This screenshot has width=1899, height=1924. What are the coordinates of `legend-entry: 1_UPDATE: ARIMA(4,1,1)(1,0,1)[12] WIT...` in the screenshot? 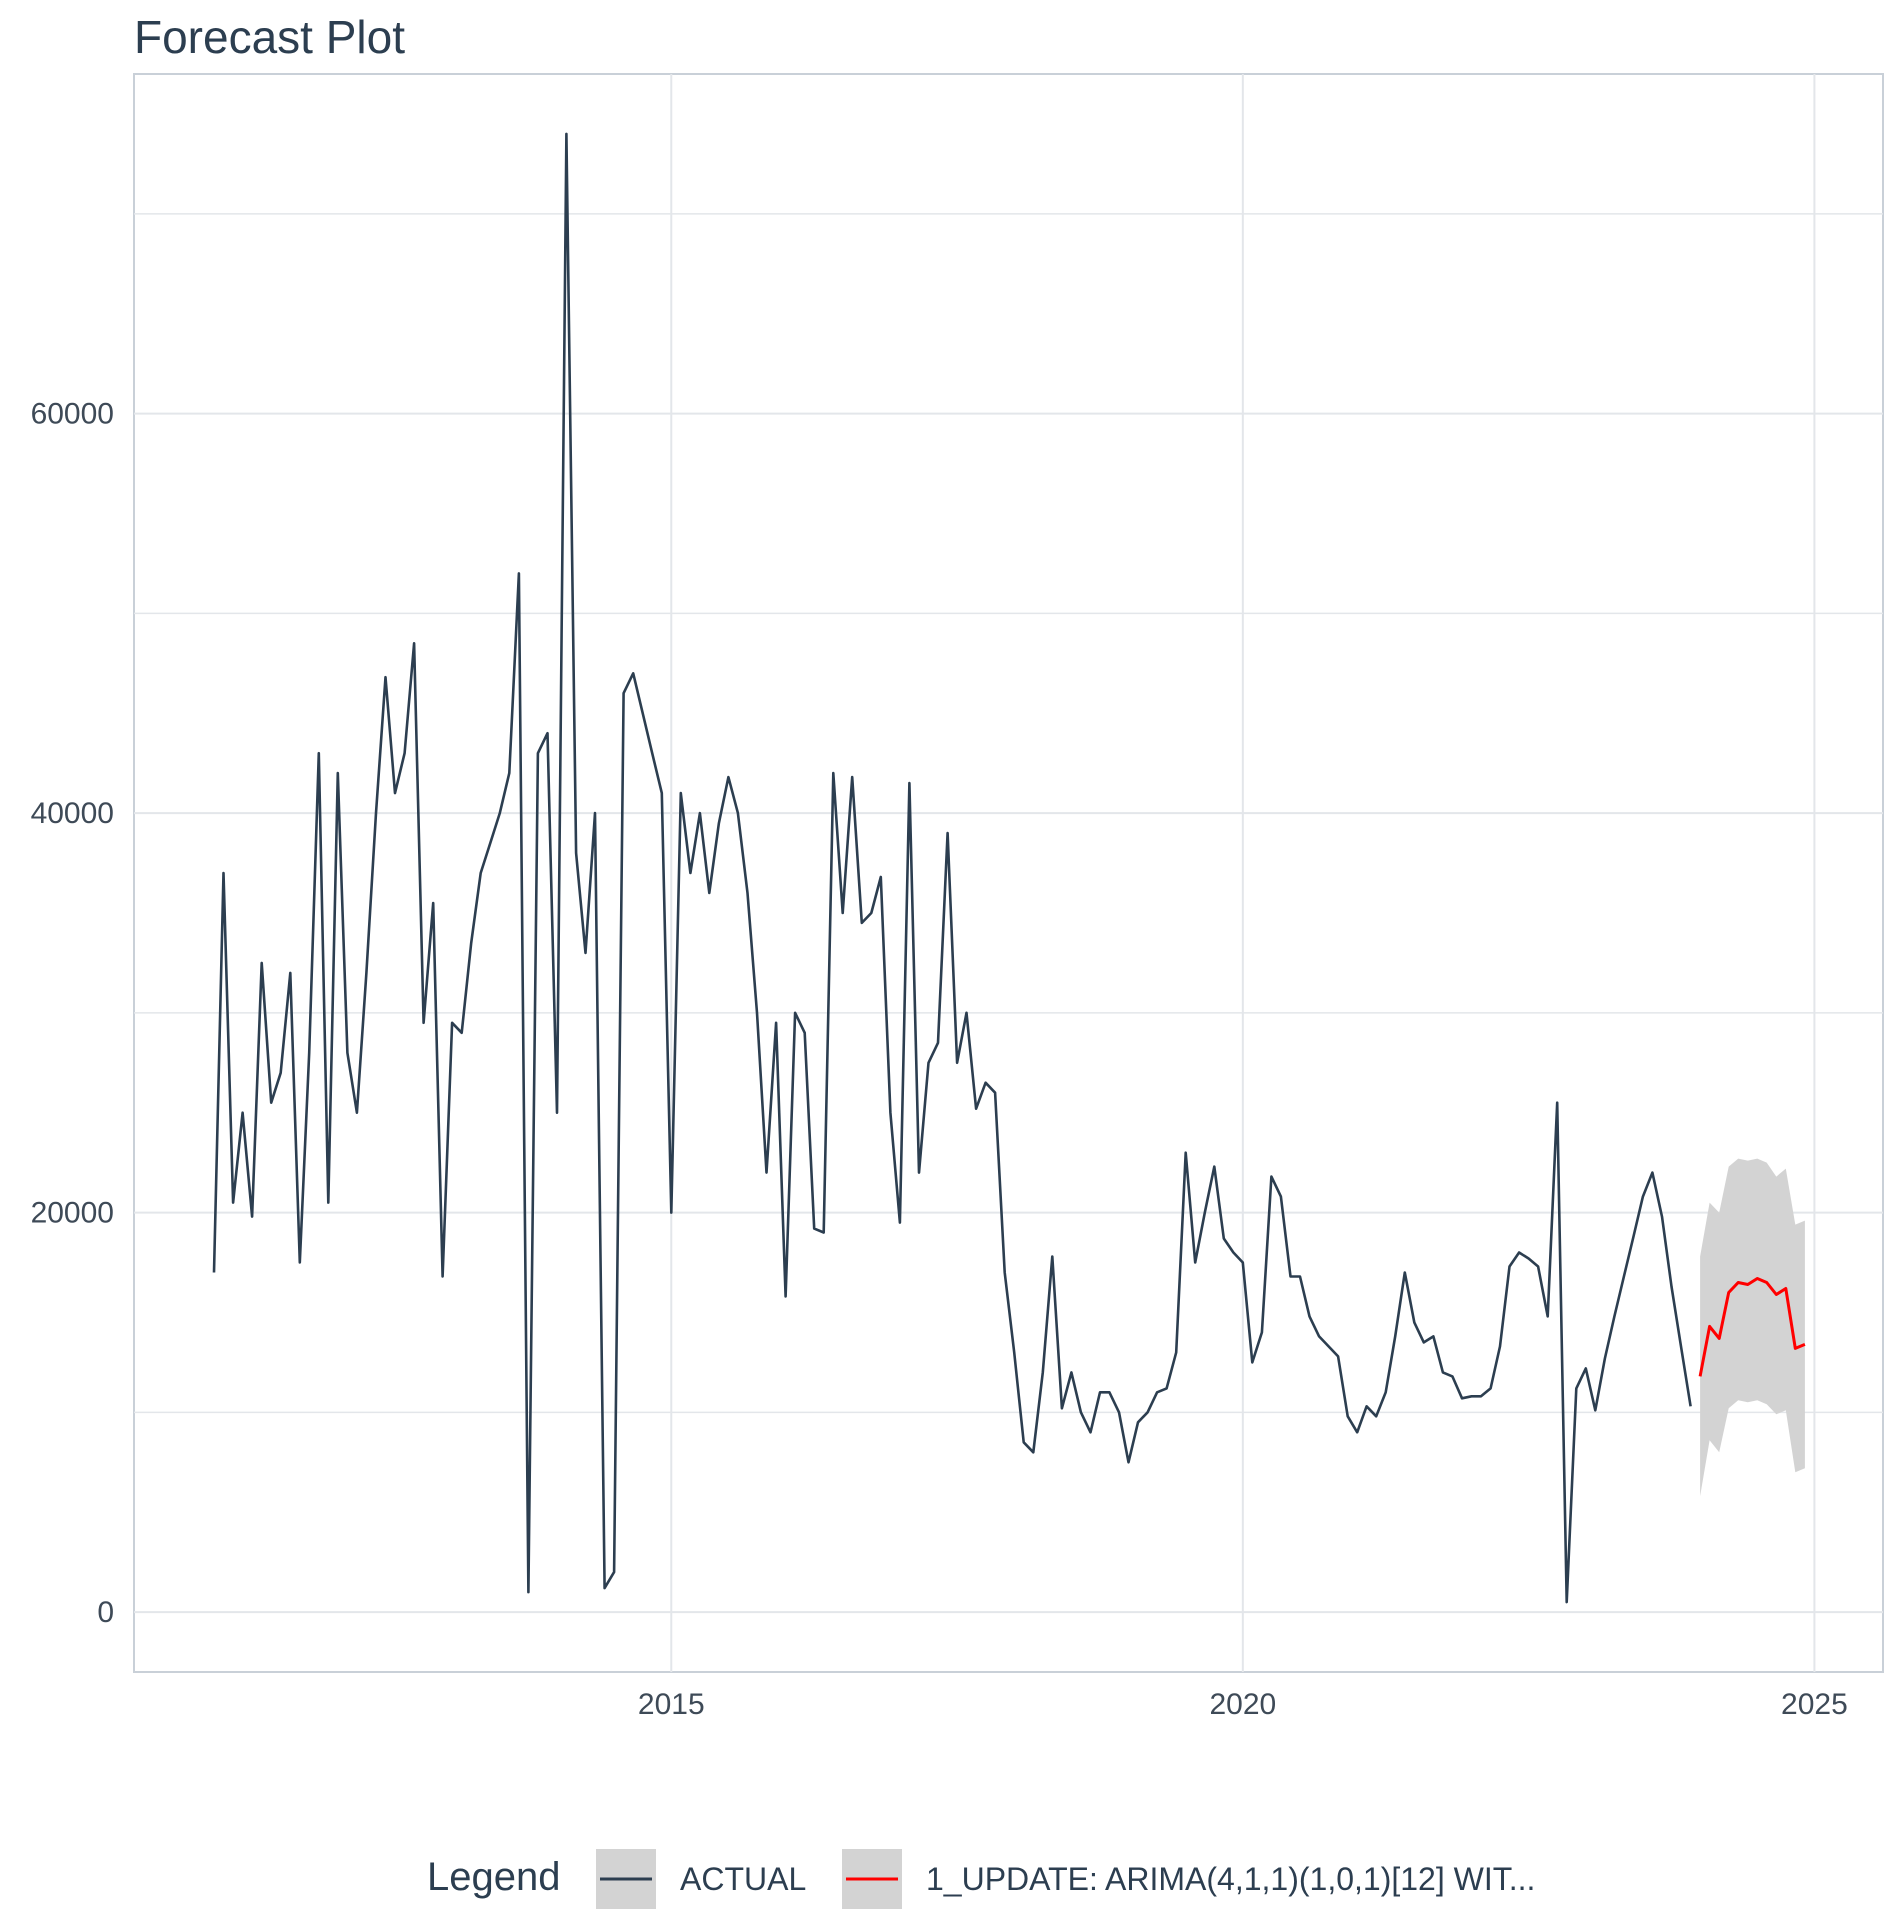 It's located at (1188, 1879).